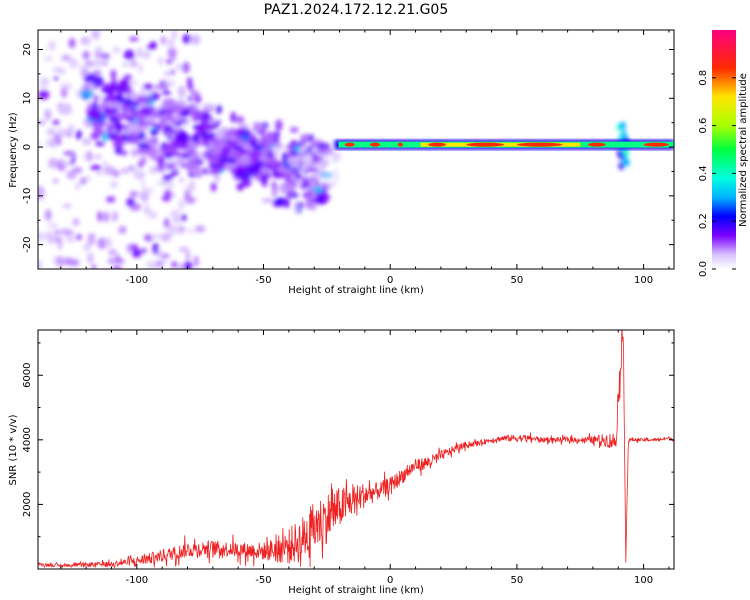 This screenshot has width=750, height=600. Describe the element at coordinates (724, 149) in the screenshot. I see `colorbar-gradient` at that location.